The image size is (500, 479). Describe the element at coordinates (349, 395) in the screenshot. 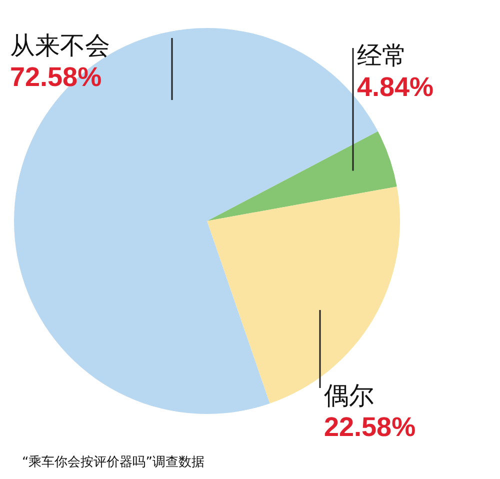

I see `slice-label: 偶尔` at that location.